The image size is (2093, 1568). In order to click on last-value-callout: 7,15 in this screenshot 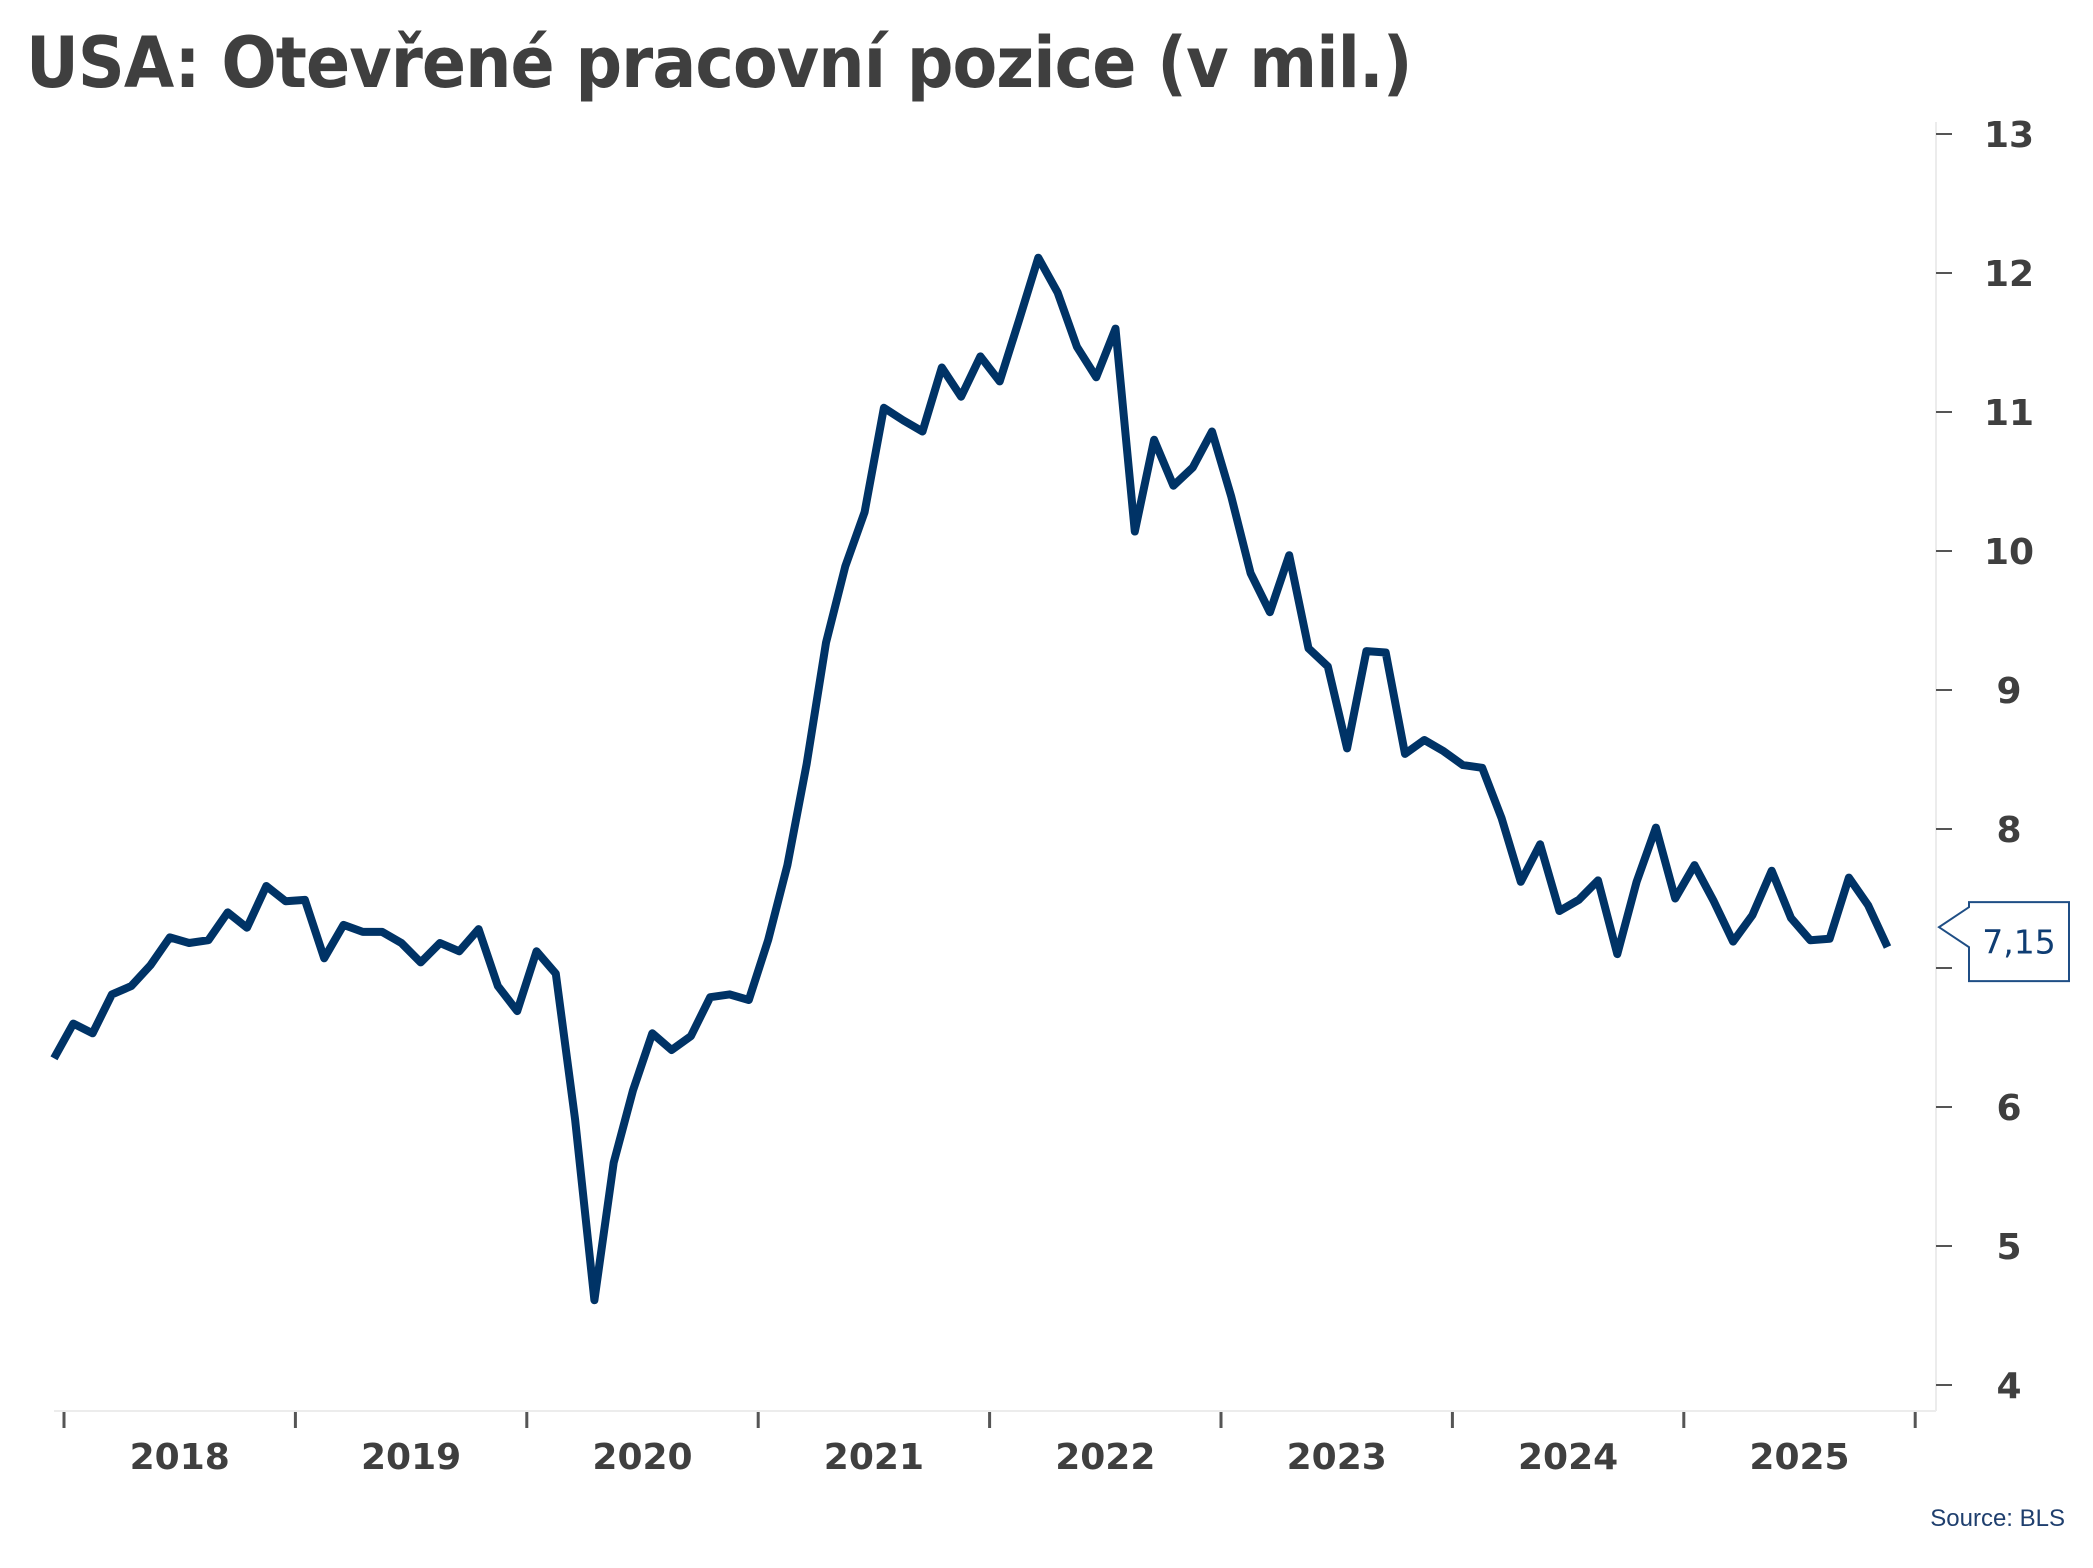, I will do `click(2003, 942)`.